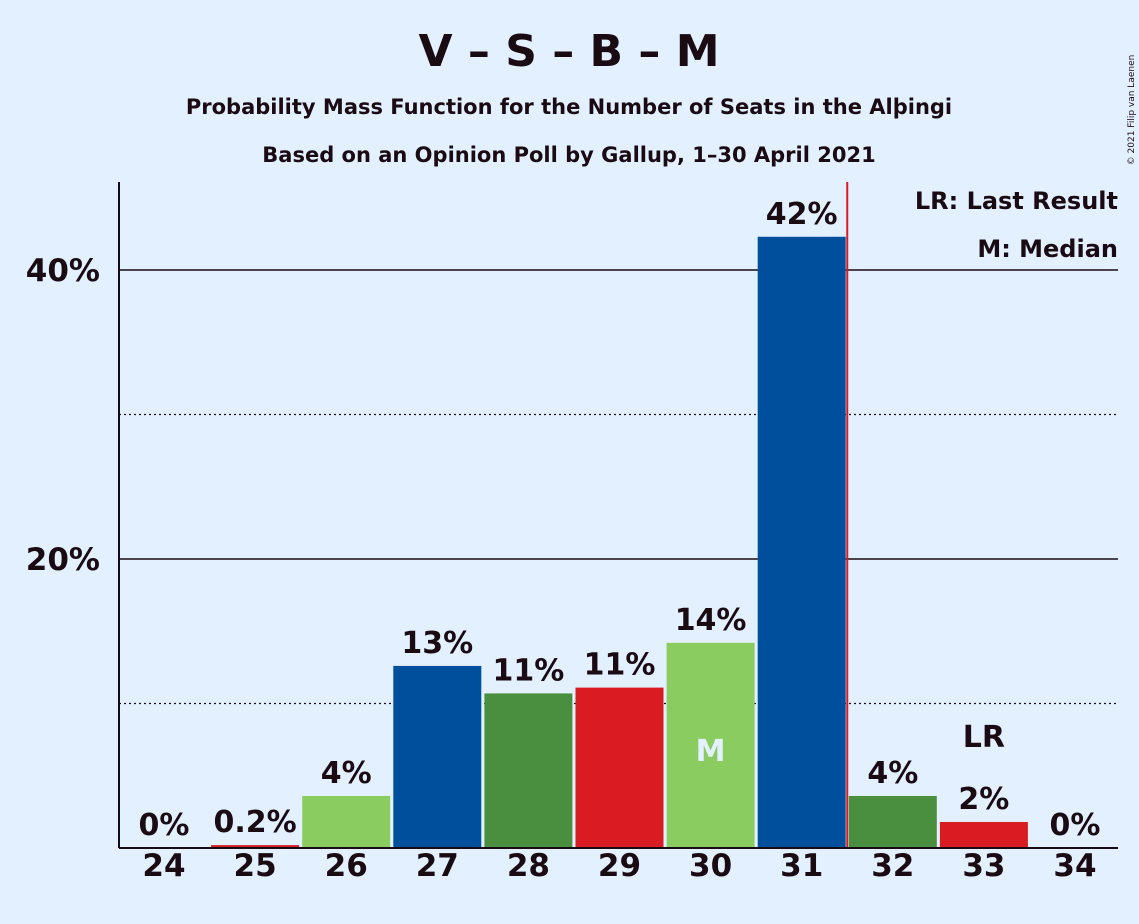 The height and width of the screenshot is (924, 1139). I want to click on x-tick-label: 24, so click(163, 866).